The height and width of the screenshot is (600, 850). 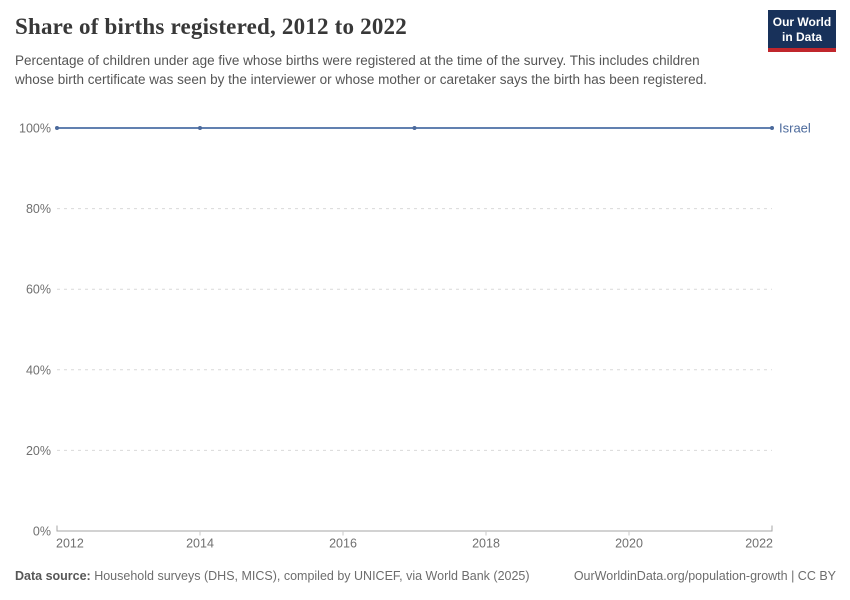 I want to click on chart-title: Share of births registered, 2012 to 2022, so click(x=211, y=26).